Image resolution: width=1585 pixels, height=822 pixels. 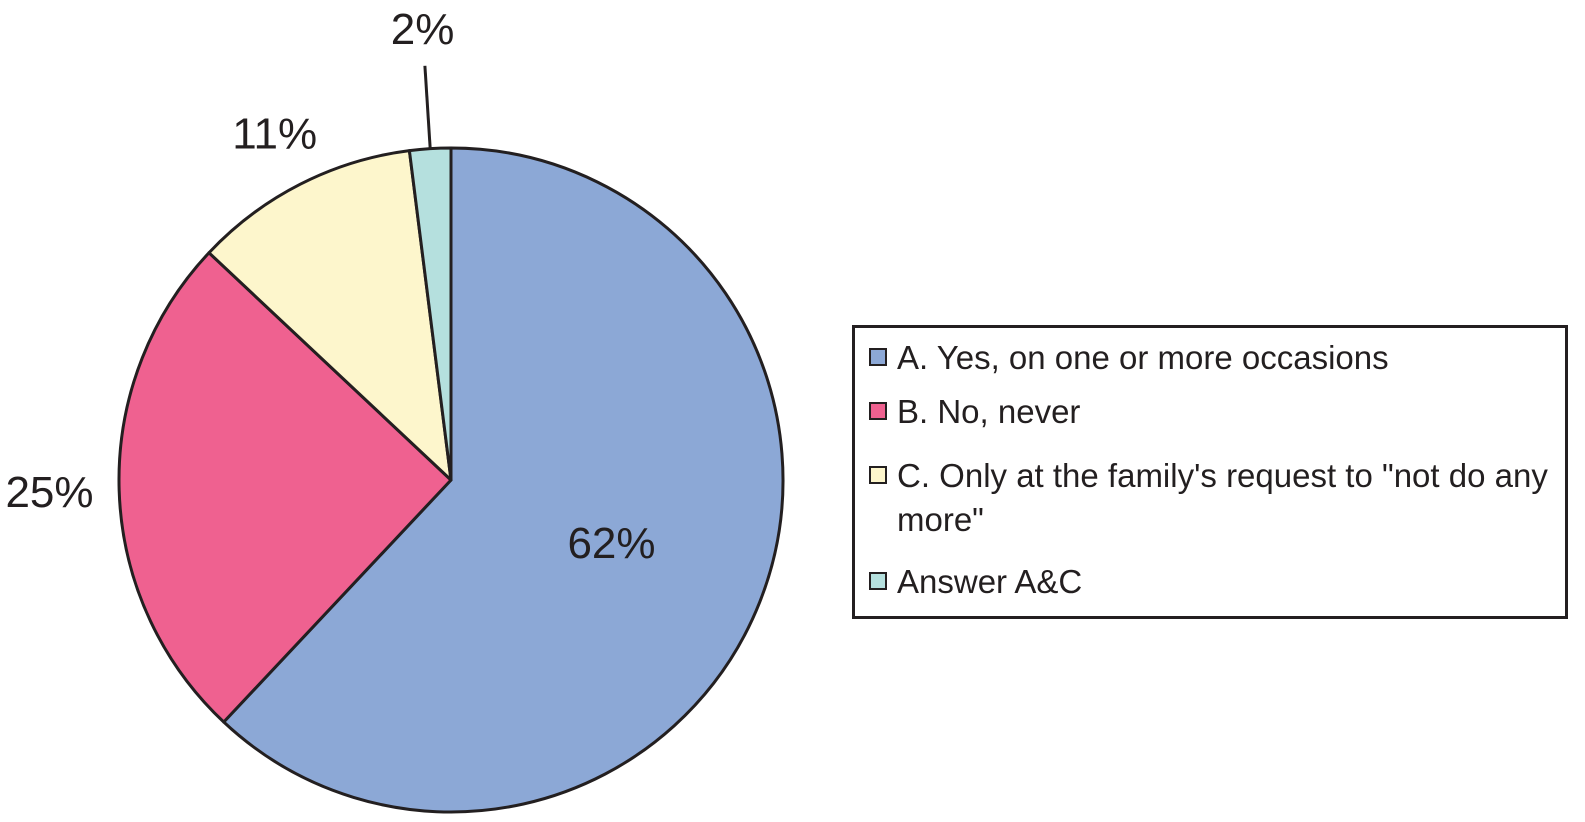 I want to click on legend-item-b: B. No, never, so click(x=1209, y=412).